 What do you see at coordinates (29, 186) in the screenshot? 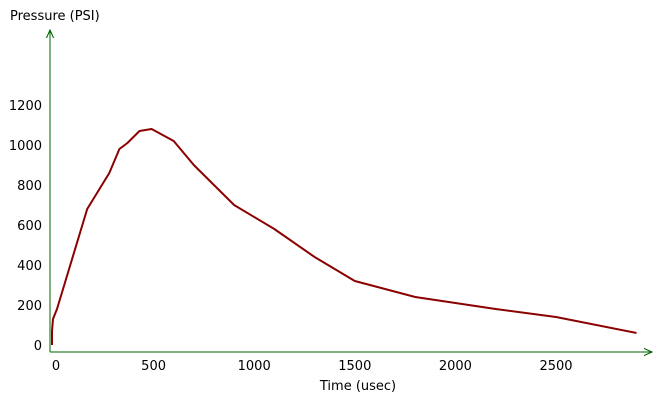
I see `y-tick-label: 800` at bounding box center [29, 186].